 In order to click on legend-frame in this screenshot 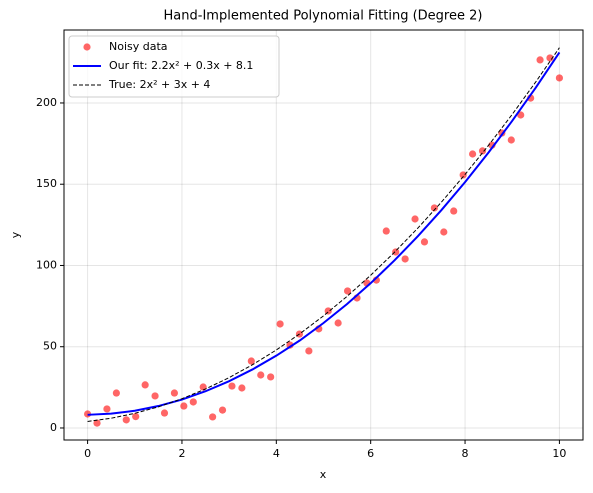, I will do `click(174, 66)`.